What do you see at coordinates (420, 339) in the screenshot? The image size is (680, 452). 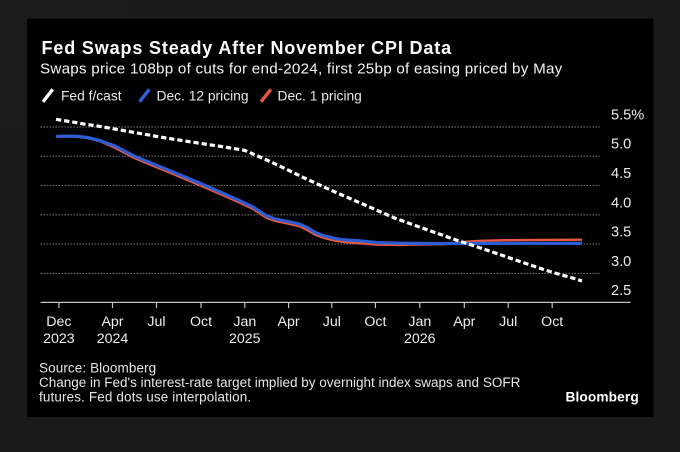 I see `svg-text: 2026` at bounding box center [420, 339].